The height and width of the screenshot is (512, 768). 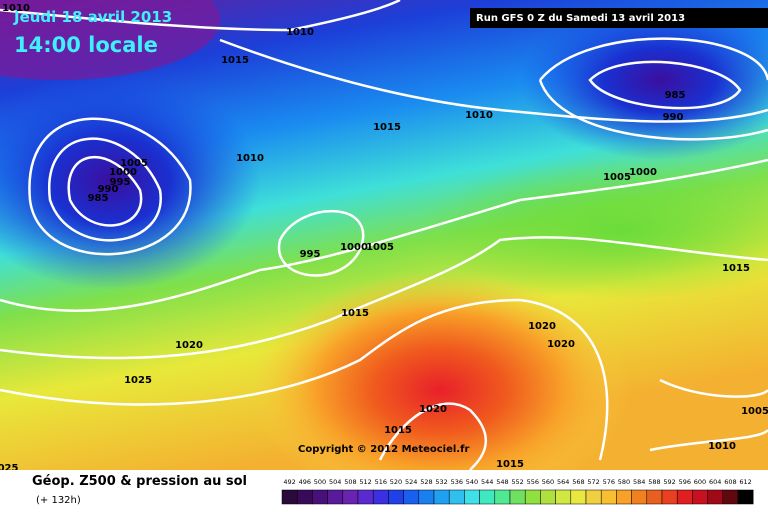 What do you see at coordinates (654, 482) in the screenshot?
I see `legend-label: 588` at bounding box center [654, 482].